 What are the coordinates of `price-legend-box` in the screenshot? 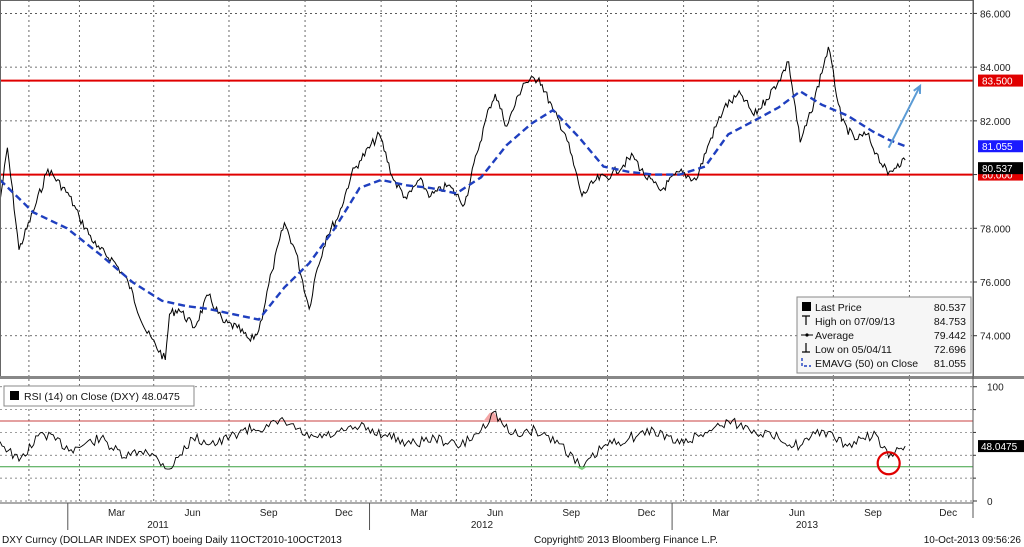 It's located at (884, 335).